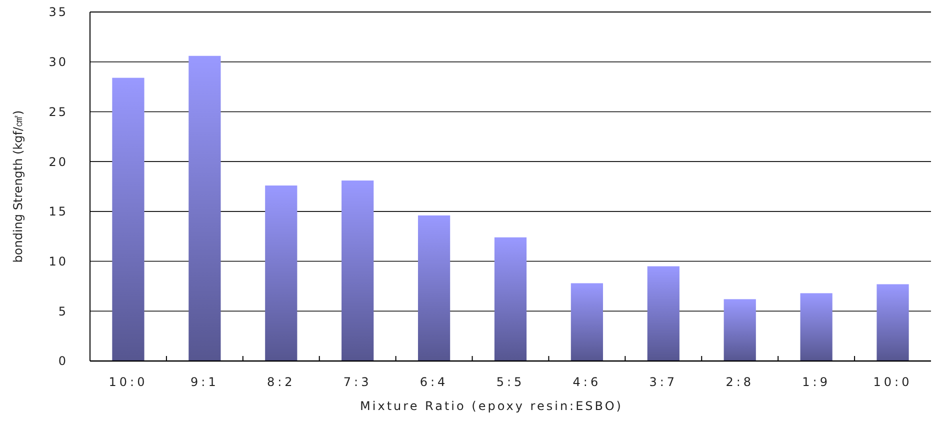 This screenshot has height=421, width=933. What do you see at coordinates (510, 382) in the screenshot?
I see `x-tick-label: 5:5` at bounding box center [510, 382].